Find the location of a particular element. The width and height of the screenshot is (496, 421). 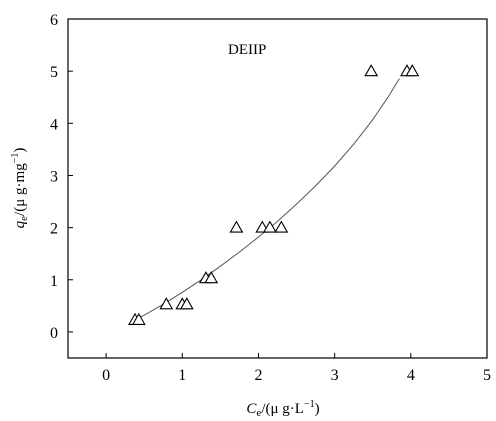

x-axis-prefix: /( is located at coordinates (265, 409).